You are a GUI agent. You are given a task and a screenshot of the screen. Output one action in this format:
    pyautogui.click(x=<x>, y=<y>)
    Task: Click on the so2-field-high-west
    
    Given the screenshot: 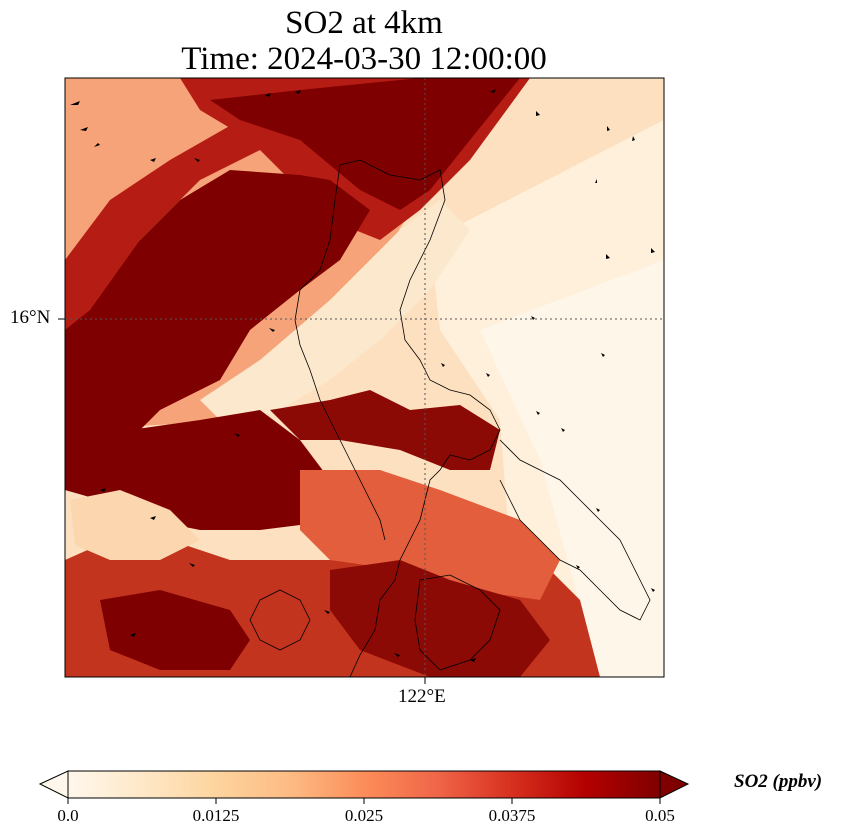 What is the action you would take?
    pyautogui.click(x=162, y=225)
    